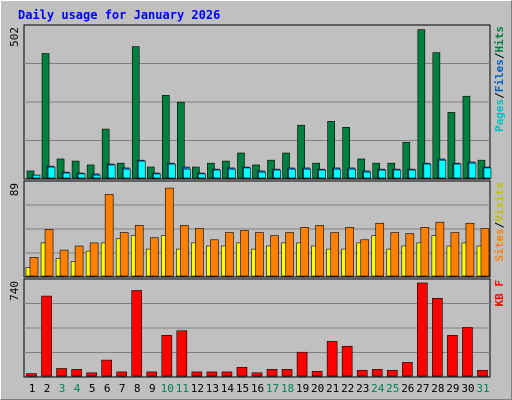 This screenshot has height=400, width=512. Describe the element at coordinates (107, 388) in the screenshot. I see `x-tick-label-day-6: 6` at that location.